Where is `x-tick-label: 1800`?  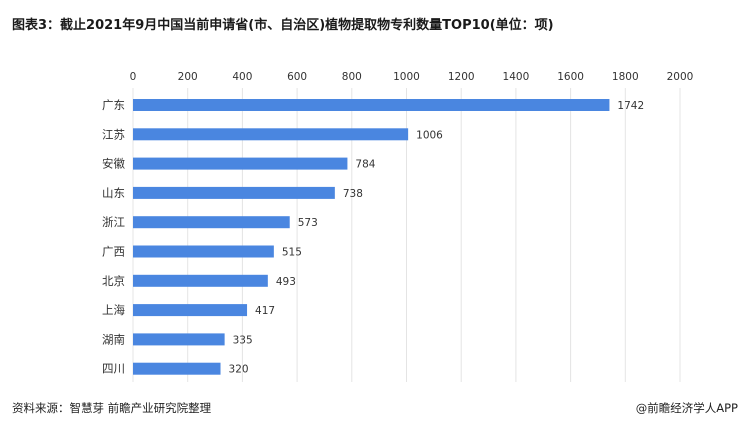 x-tick-label: 1800 is located at coordinates (625, 77).